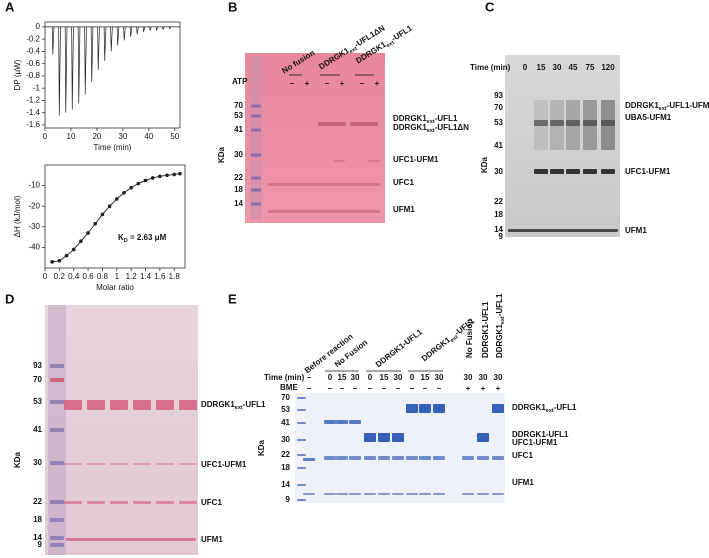 The height and width of the screenshot is (558, 709). I want to click on band-label-part: UFC1-UFM1, so click(648, 171).